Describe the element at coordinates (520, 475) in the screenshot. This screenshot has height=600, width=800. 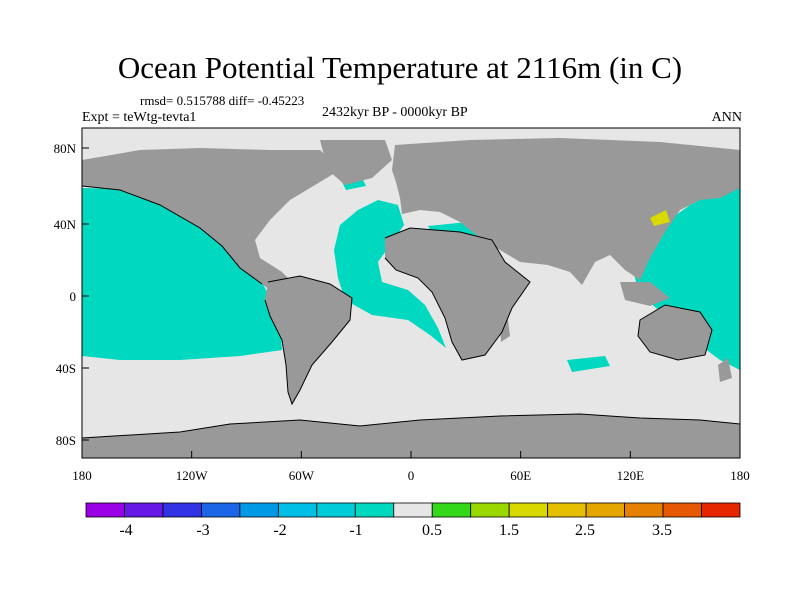
I see `lon-tick-label: 60E` at that location.